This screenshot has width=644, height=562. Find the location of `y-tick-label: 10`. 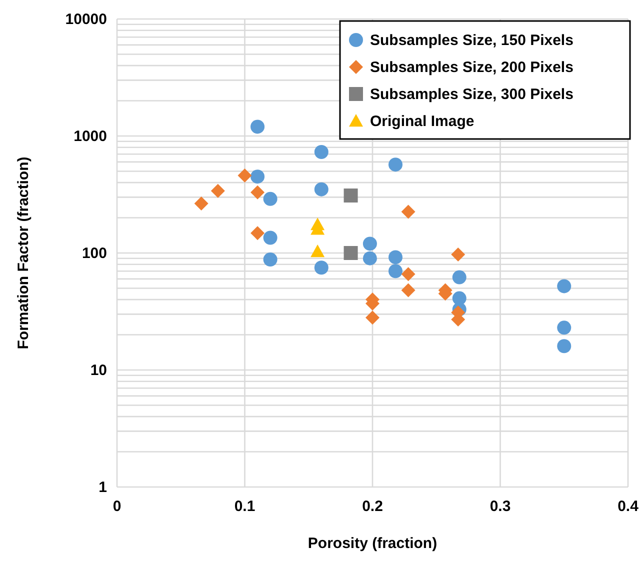

y-tick-label: 10 is located at coordinates (98, 370).